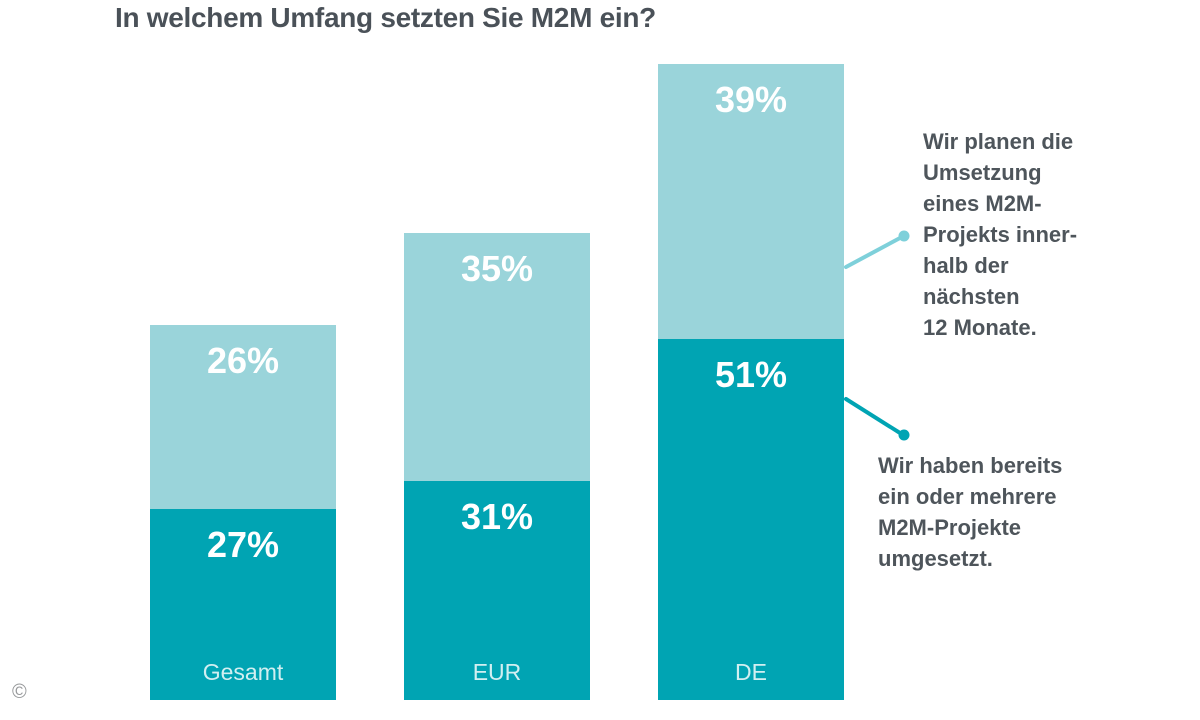 The image size is (1200, 720). Describe the element at coordinates (497, 357) in the screenshot. I see `segment-planned: 35%` at that location.